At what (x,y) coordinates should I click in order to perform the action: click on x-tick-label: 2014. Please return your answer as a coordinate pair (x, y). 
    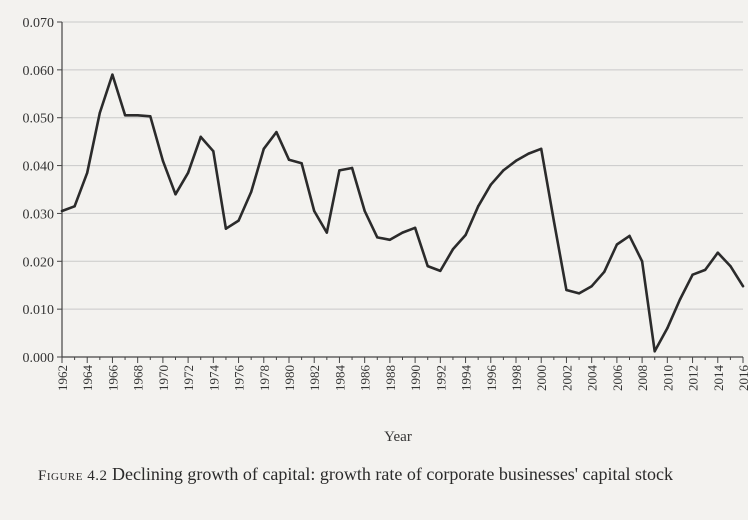
    Looking at the image, I should click on (718, 378).